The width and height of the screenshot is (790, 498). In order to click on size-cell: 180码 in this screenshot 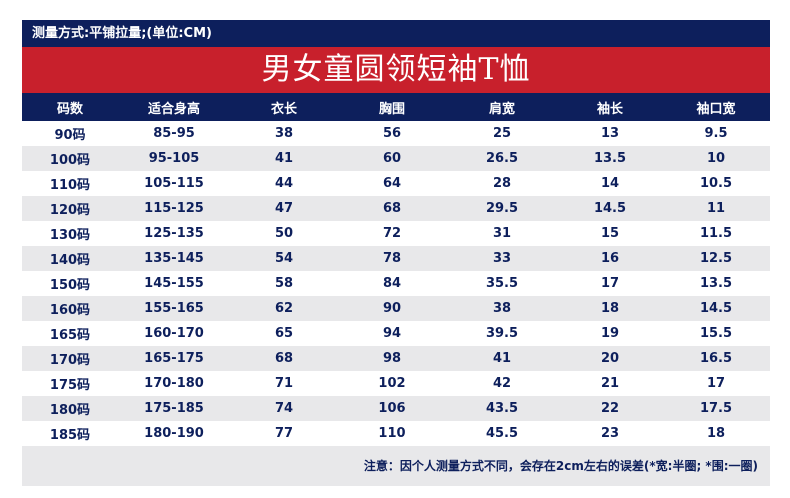, I will do `click(70, 408)`.